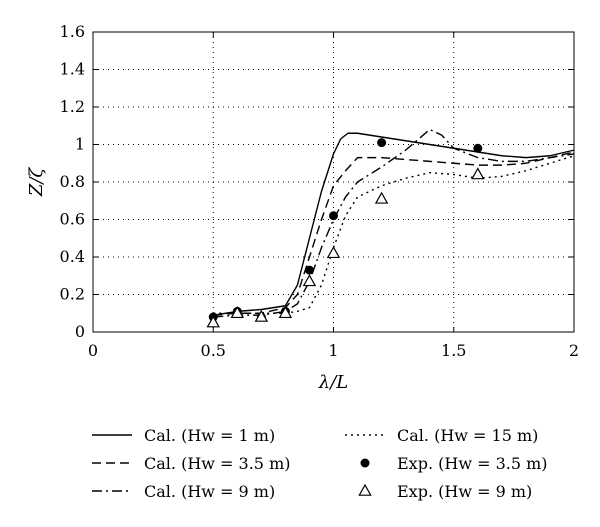 The height and width of the screenshot is (527, 600). I want to click on legend-item: Exp. (Hw = 9 m), so click(445, 491).